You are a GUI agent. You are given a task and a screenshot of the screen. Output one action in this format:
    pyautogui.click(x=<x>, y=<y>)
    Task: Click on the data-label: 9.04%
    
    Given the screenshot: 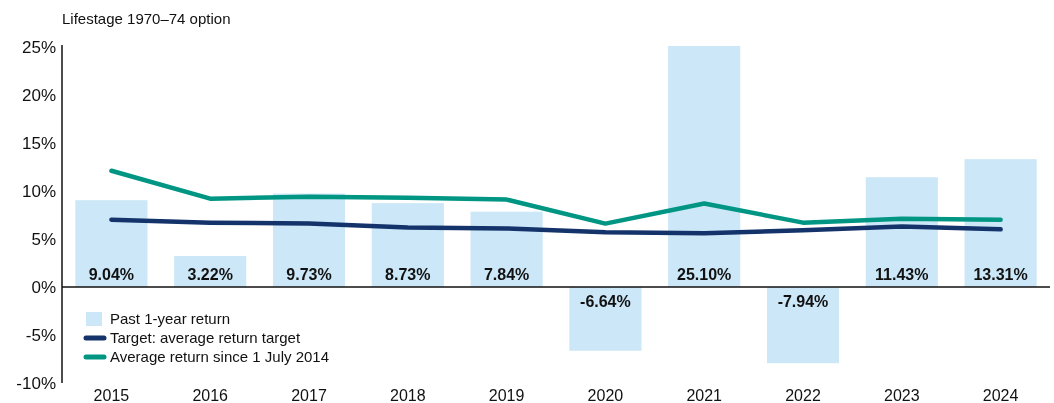 What is the action you would take?
    pyautogui.click(x=111, y=274)
    